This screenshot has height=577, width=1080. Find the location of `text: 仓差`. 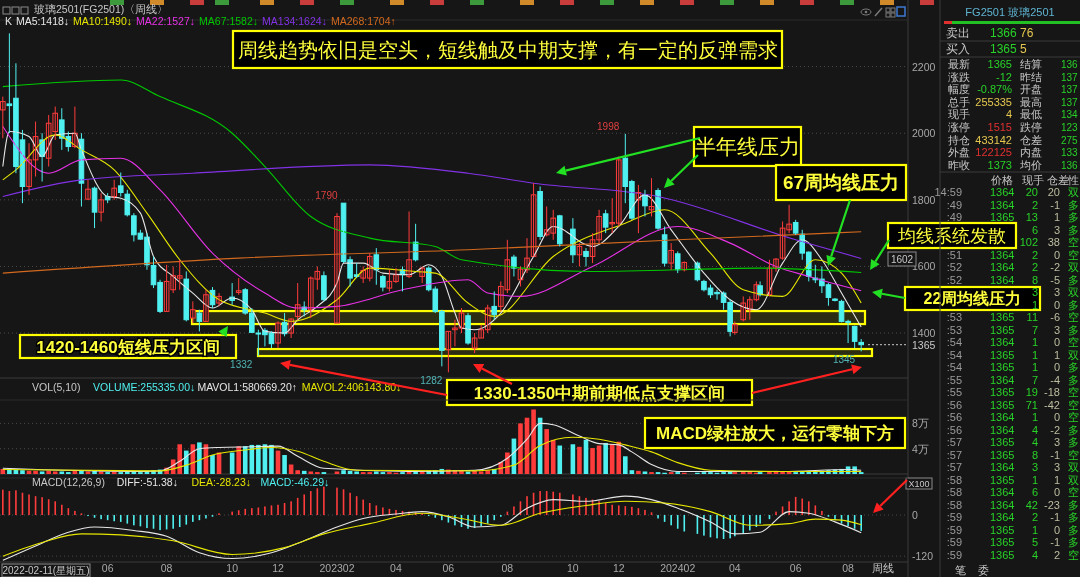

text: 仓差 is located at coordinates (1058, 180).